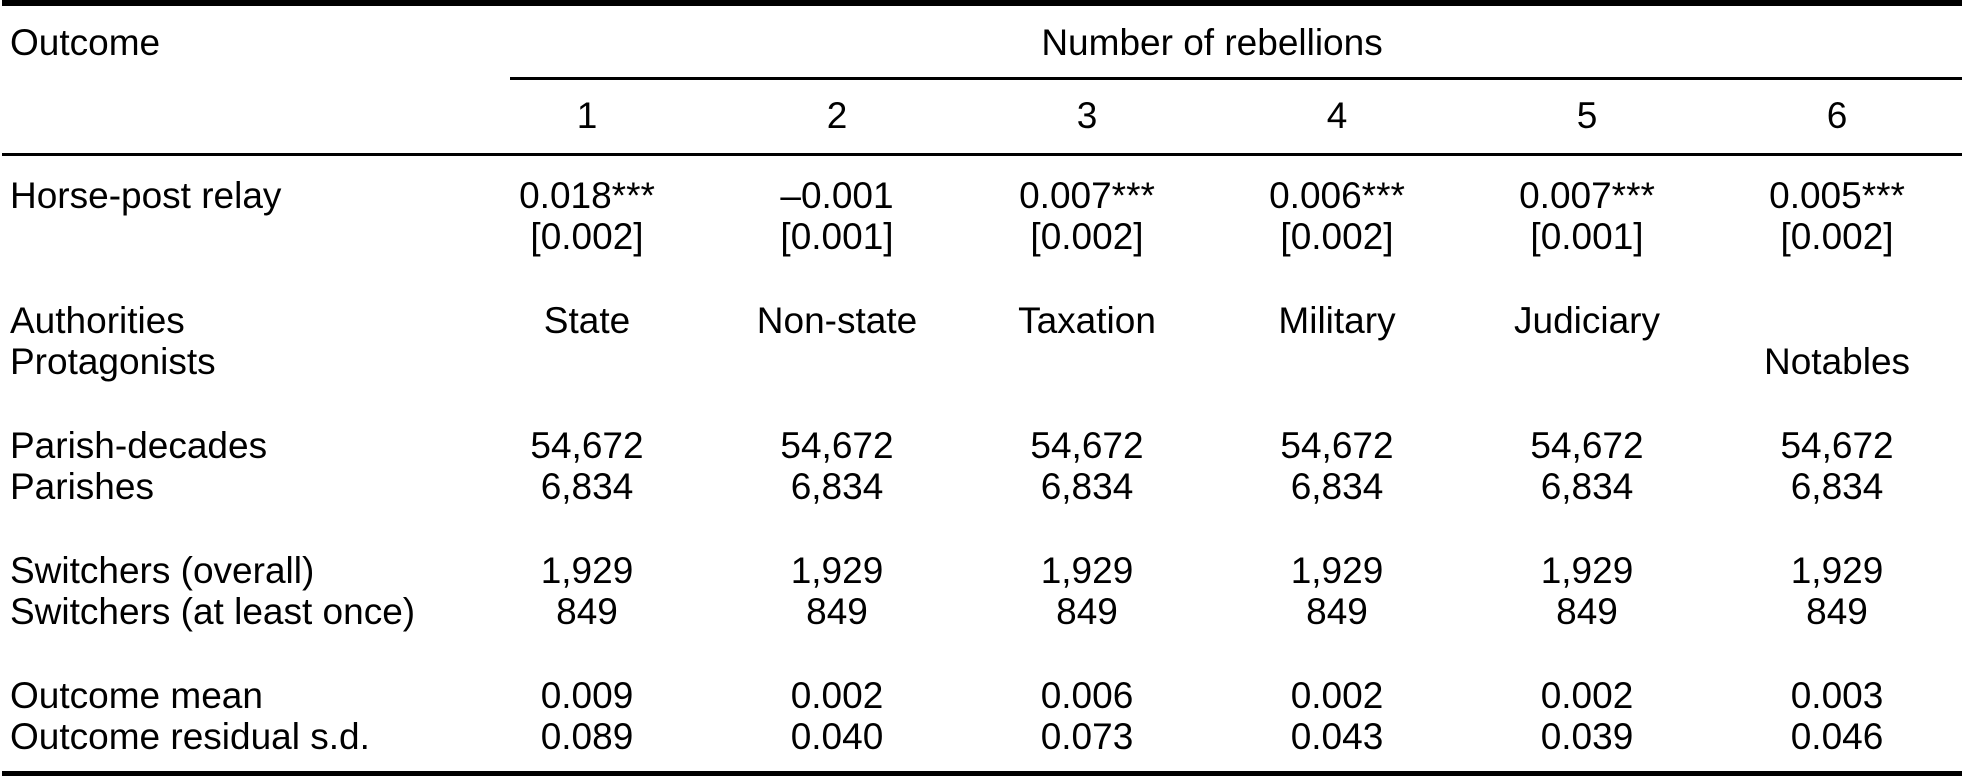 The height and width of the screenshot is (783, 1968). Describe the element at coordinates (587, 695) in the screenshot. I see `data-cell: 0.009` at that location.